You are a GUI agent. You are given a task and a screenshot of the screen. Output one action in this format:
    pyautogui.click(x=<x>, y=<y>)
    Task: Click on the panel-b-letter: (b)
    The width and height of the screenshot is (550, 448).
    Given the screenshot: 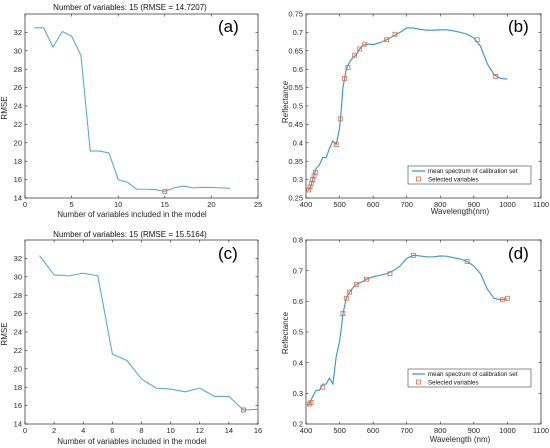 What is the action you would take?
    pyautogui.click(x=518, y=26)
    